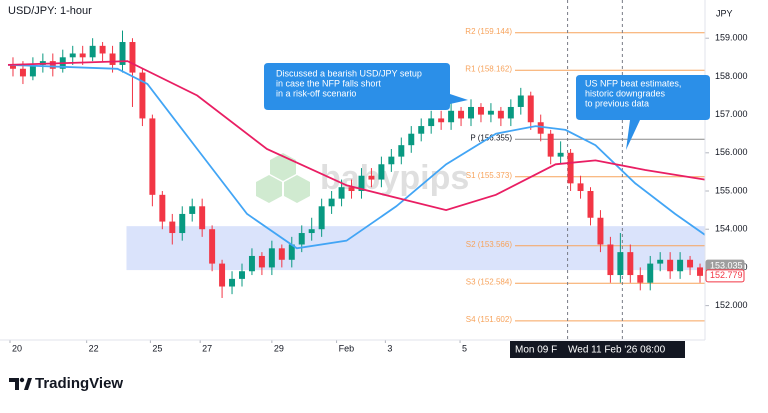 The width and height of the screenshot is (768, 413). What do you see at coordinates (464, 348) in the screenshot?
I see `x-tick-label: 5` at bounding box center [464, 348].